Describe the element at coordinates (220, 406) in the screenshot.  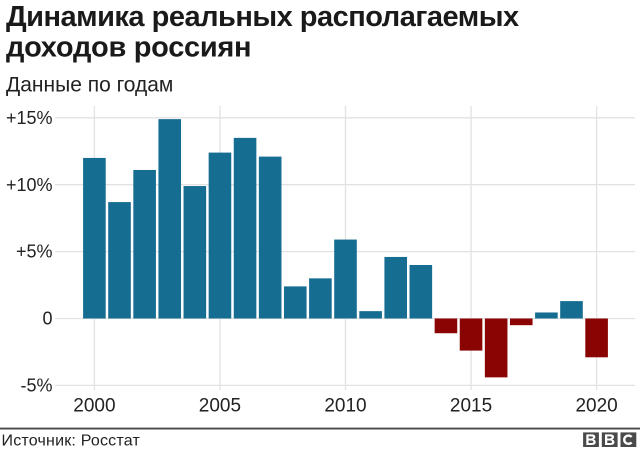
I see `svg-text: 2005` at that location.